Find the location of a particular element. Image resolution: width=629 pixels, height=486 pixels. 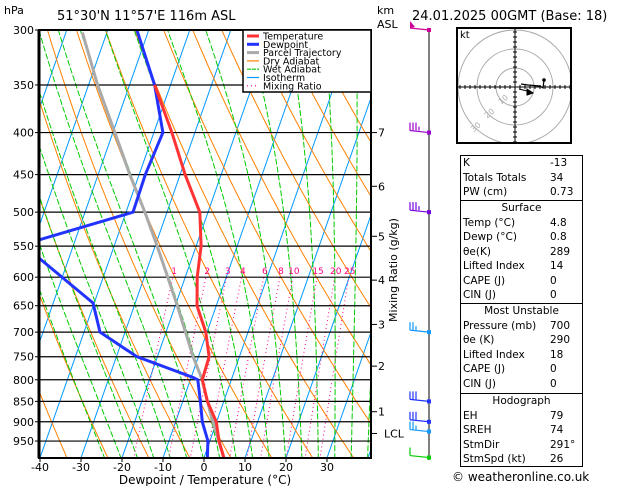

asl-label: ASL is located at coordinates (387, 24).